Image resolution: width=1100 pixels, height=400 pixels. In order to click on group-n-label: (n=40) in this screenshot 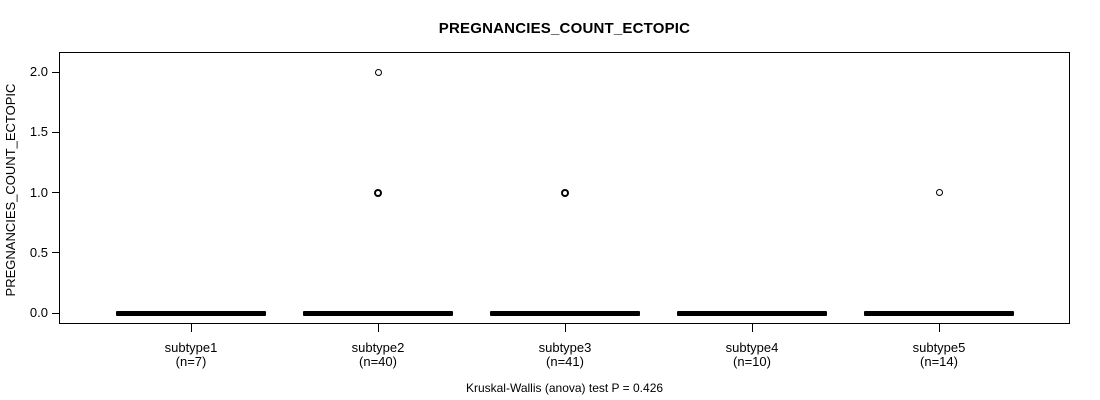, I will do `click(378, 361)`.